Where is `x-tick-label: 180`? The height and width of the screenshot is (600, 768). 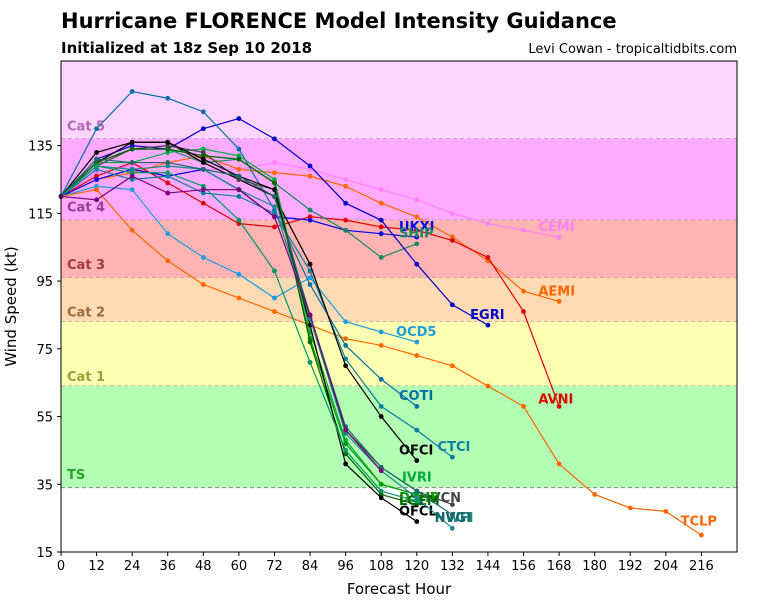 x-tick-label: 180 is located at coordinates (594, 566).